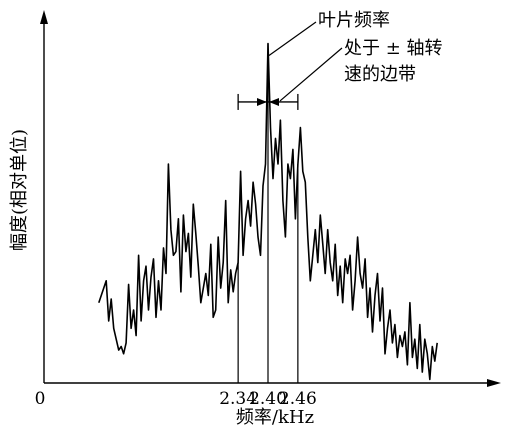 The width and height of the screenshot is (509, 431). What do you see at coordinates (292, 39) in the screenshot?
I see `blade-frequency-leader-line` at bounding box center [292, 39].